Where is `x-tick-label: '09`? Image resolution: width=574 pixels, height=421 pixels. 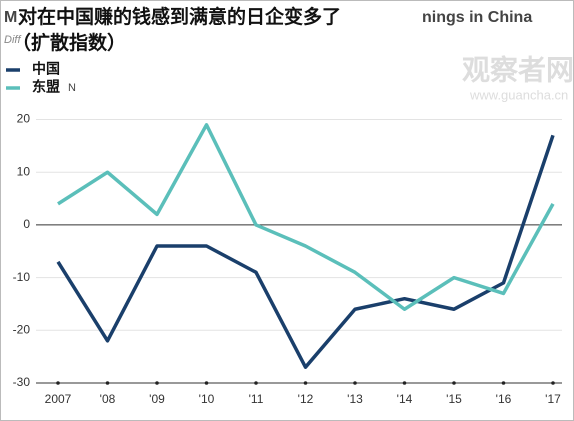
x-tick-label: '09 is located at coordinates (157, 399).